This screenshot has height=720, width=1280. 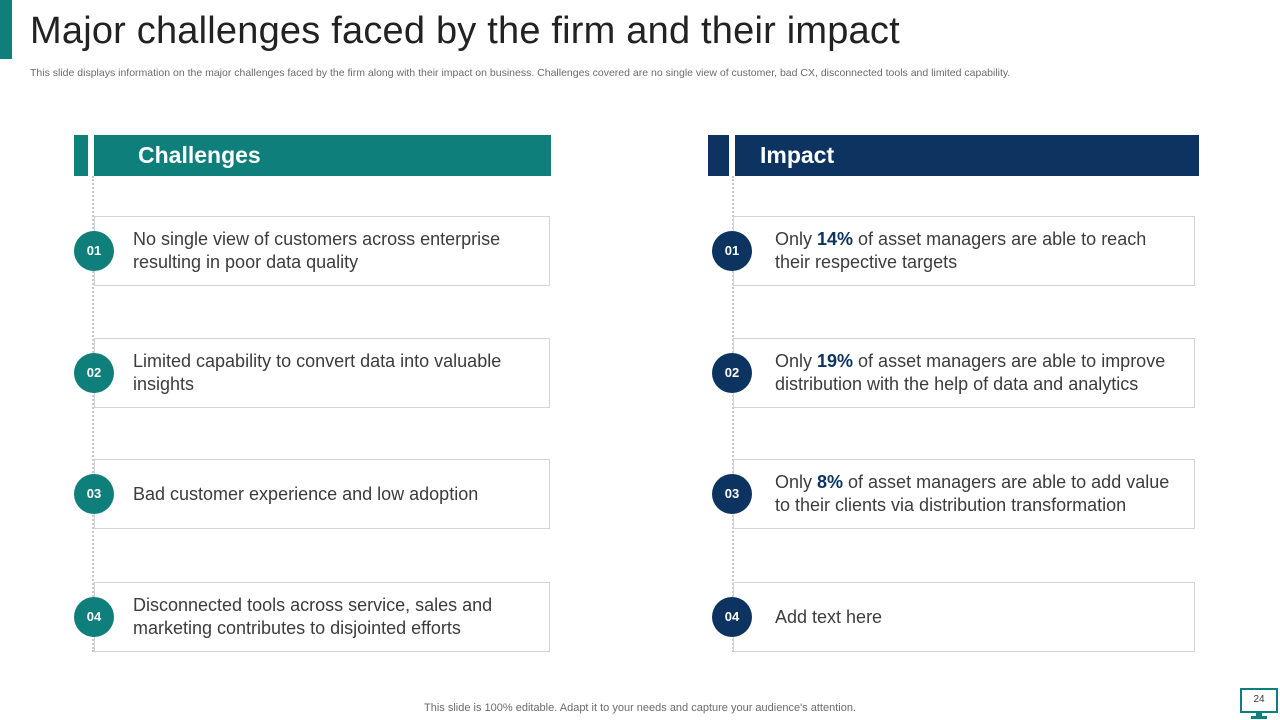 I want to click on impact-number-badge: 01, so click(x=732, y=251).